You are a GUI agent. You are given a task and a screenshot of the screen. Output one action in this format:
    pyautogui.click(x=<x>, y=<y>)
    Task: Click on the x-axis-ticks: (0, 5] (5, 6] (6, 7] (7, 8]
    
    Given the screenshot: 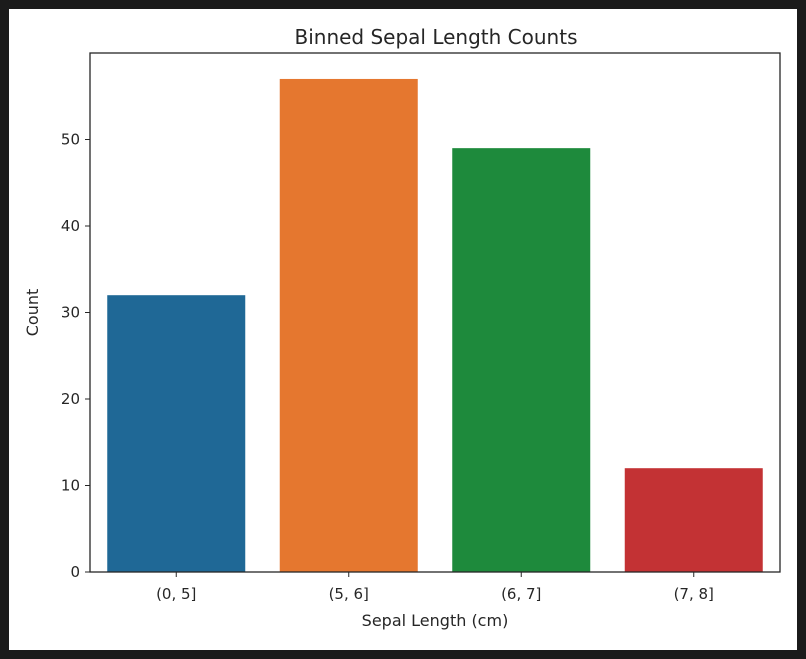 What is the action you would take?
    pyautogui.click(x=435, y=587)
    